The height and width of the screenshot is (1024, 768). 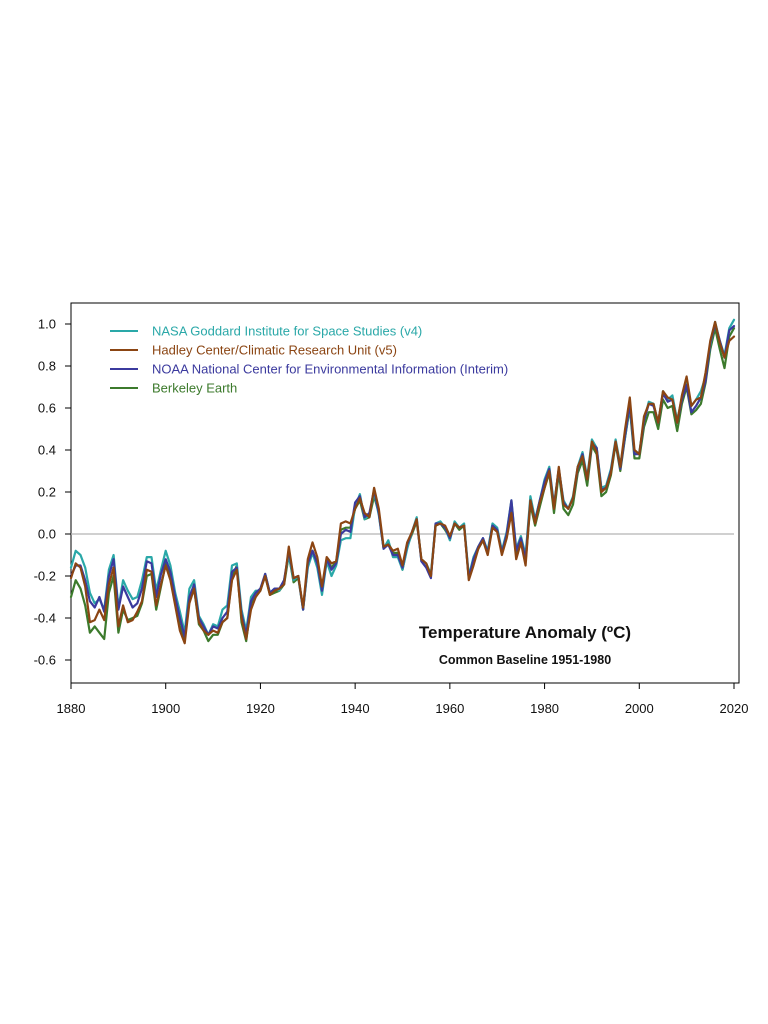 I want to click on y-tick-label: 0.0, so click(x=47, y=534).